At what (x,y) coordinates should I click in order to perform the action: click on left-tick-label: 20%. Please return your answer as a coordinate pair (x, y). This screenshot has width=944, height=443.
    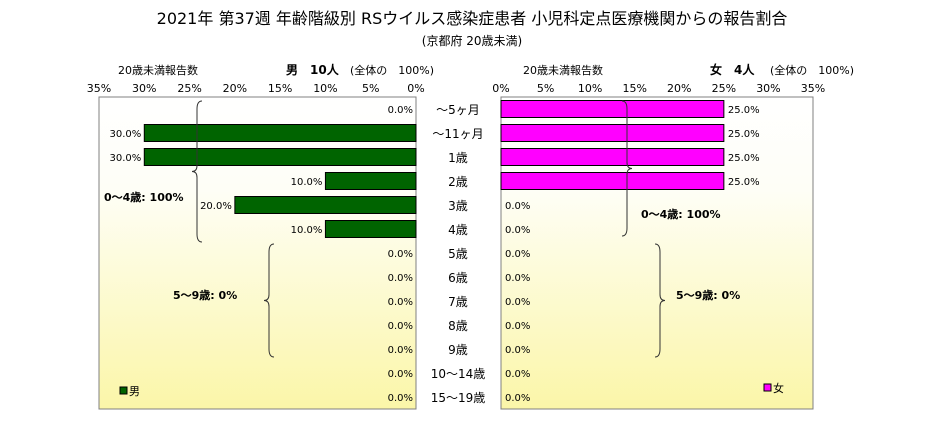
    Looking at the image, I should click on (235, 88).